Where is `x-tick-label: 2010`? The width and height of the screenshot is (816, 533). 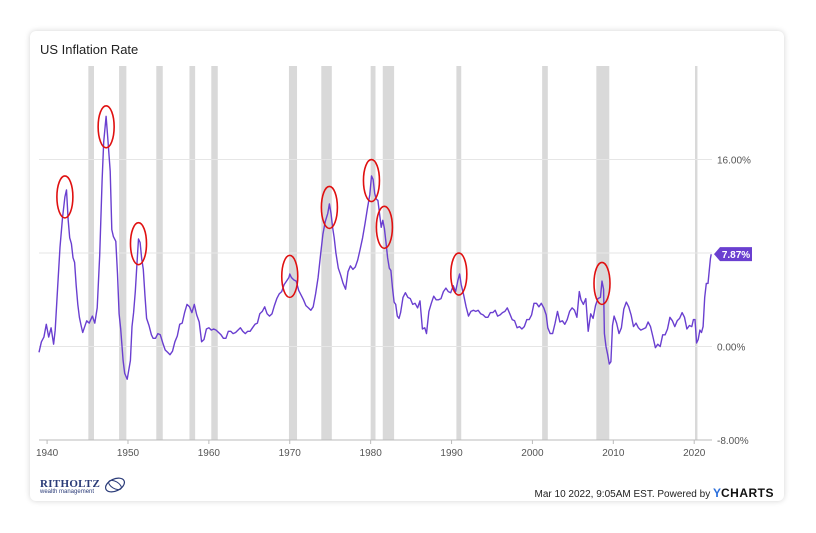
x-tick-label: 2010 is located at coordinates (613, 453).